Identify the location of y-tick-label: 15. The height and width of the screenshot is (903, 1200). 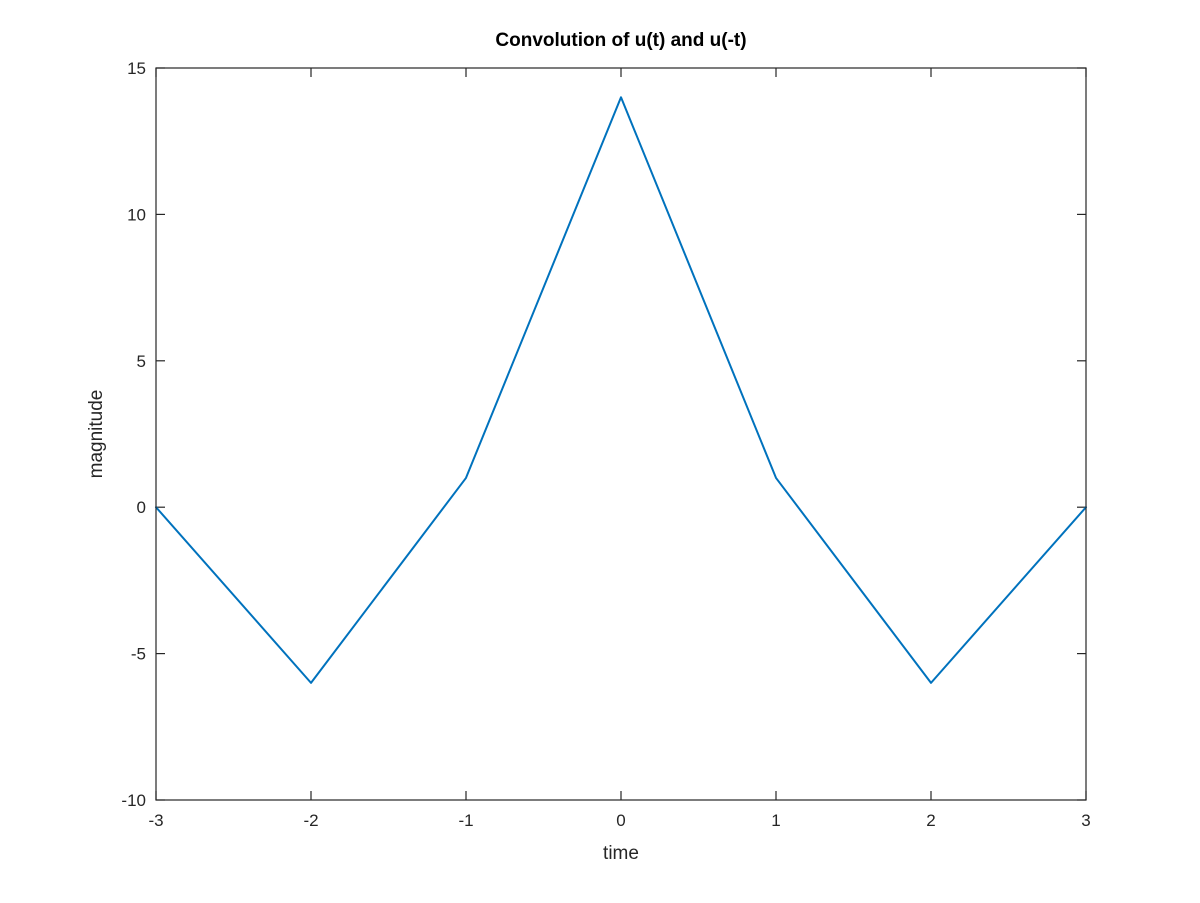
(136, 68).